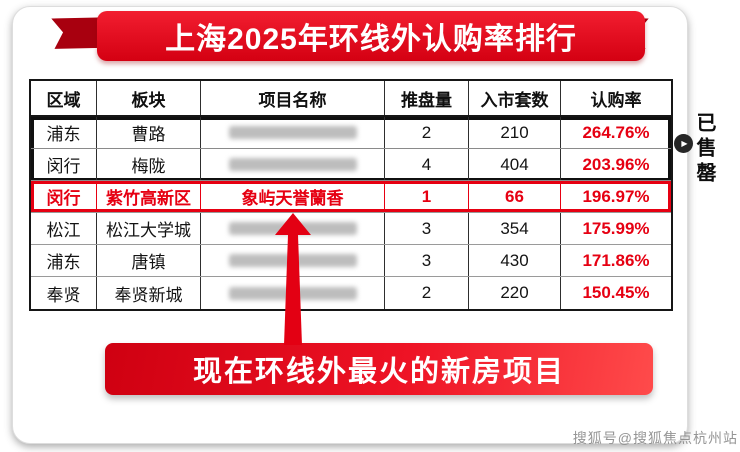  What do you see at coordinates (351, 293) in the screenshot?
I see `table-row: 奉贤 奉贤新城 2 220 150.45%` at bounding box center [351, 293].